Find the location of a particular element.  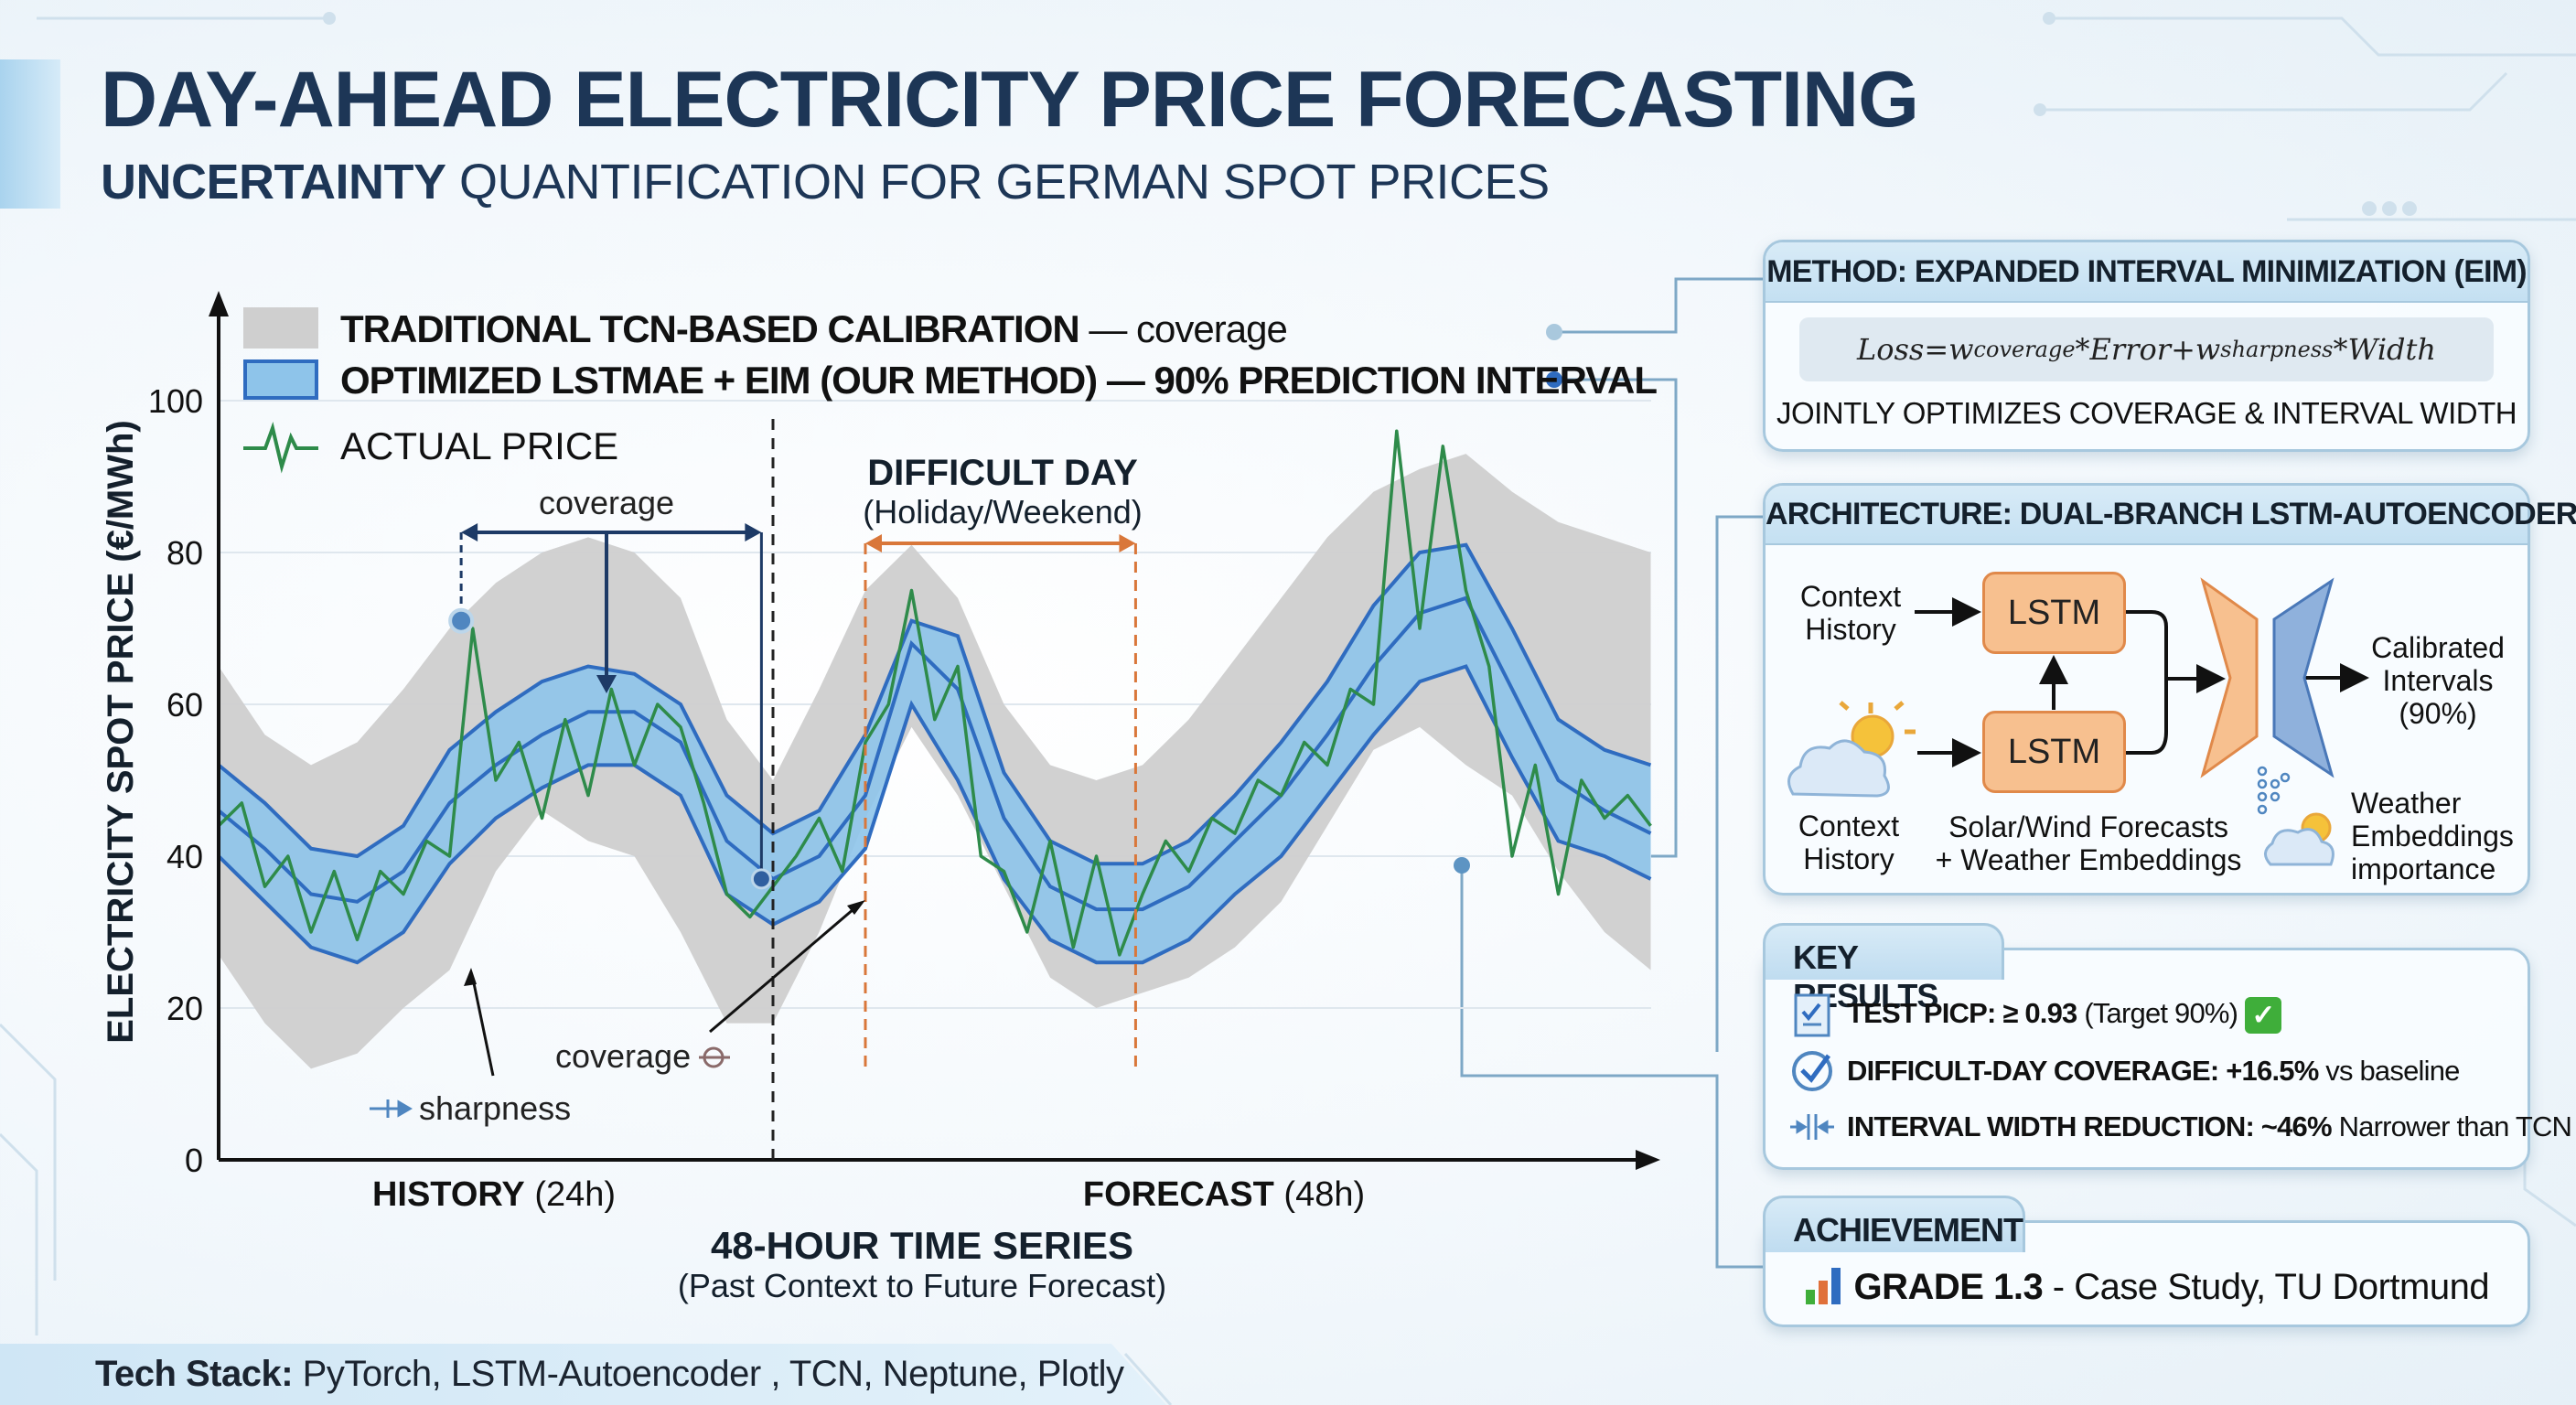

y-tick-label: 20 is located at coordinates (184, 1009).